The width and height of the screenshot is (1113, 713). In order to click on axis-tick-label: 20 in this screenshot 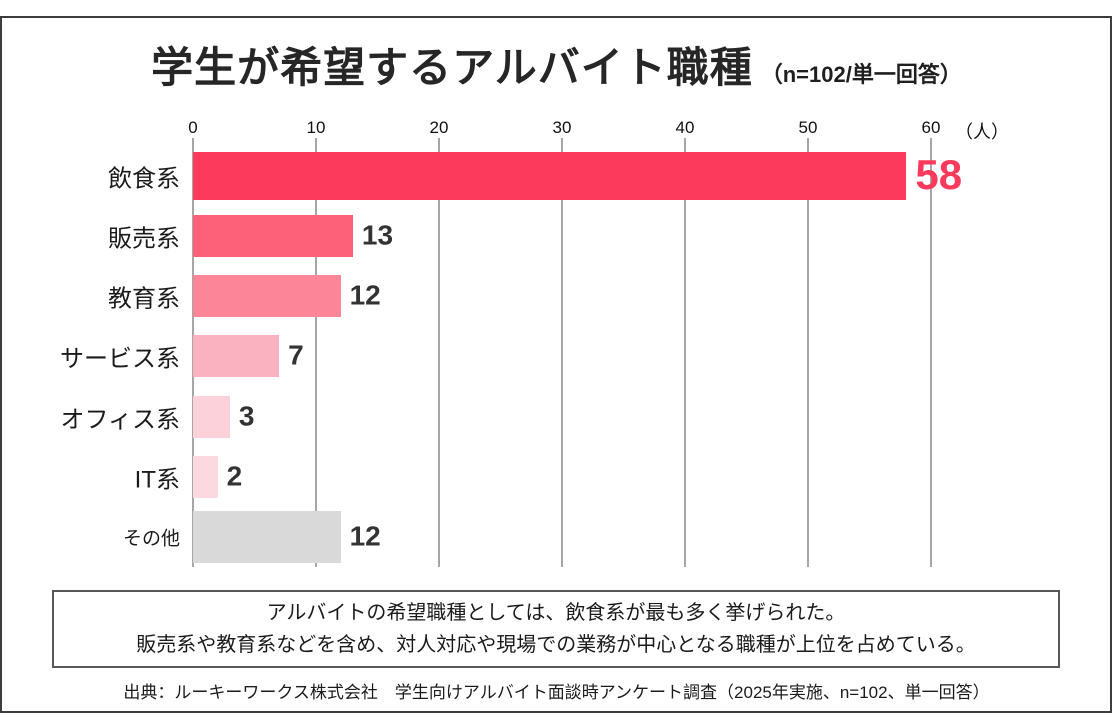, I will do `click(439, 127)`.